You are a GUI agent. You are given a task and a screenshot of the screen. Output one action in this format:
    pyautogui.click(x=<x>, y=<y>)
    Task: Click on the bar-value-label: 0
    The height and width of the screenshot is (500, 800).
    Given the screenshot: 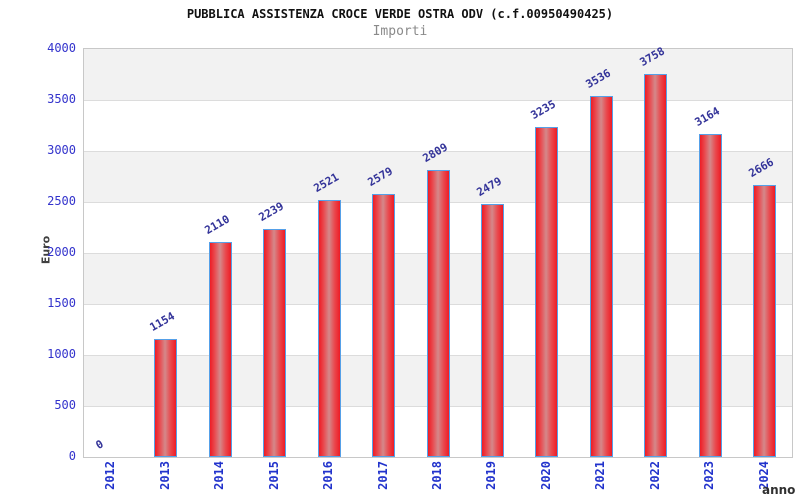 What is the action you would take?
    pyautogui.click(x=99, y=444)
    